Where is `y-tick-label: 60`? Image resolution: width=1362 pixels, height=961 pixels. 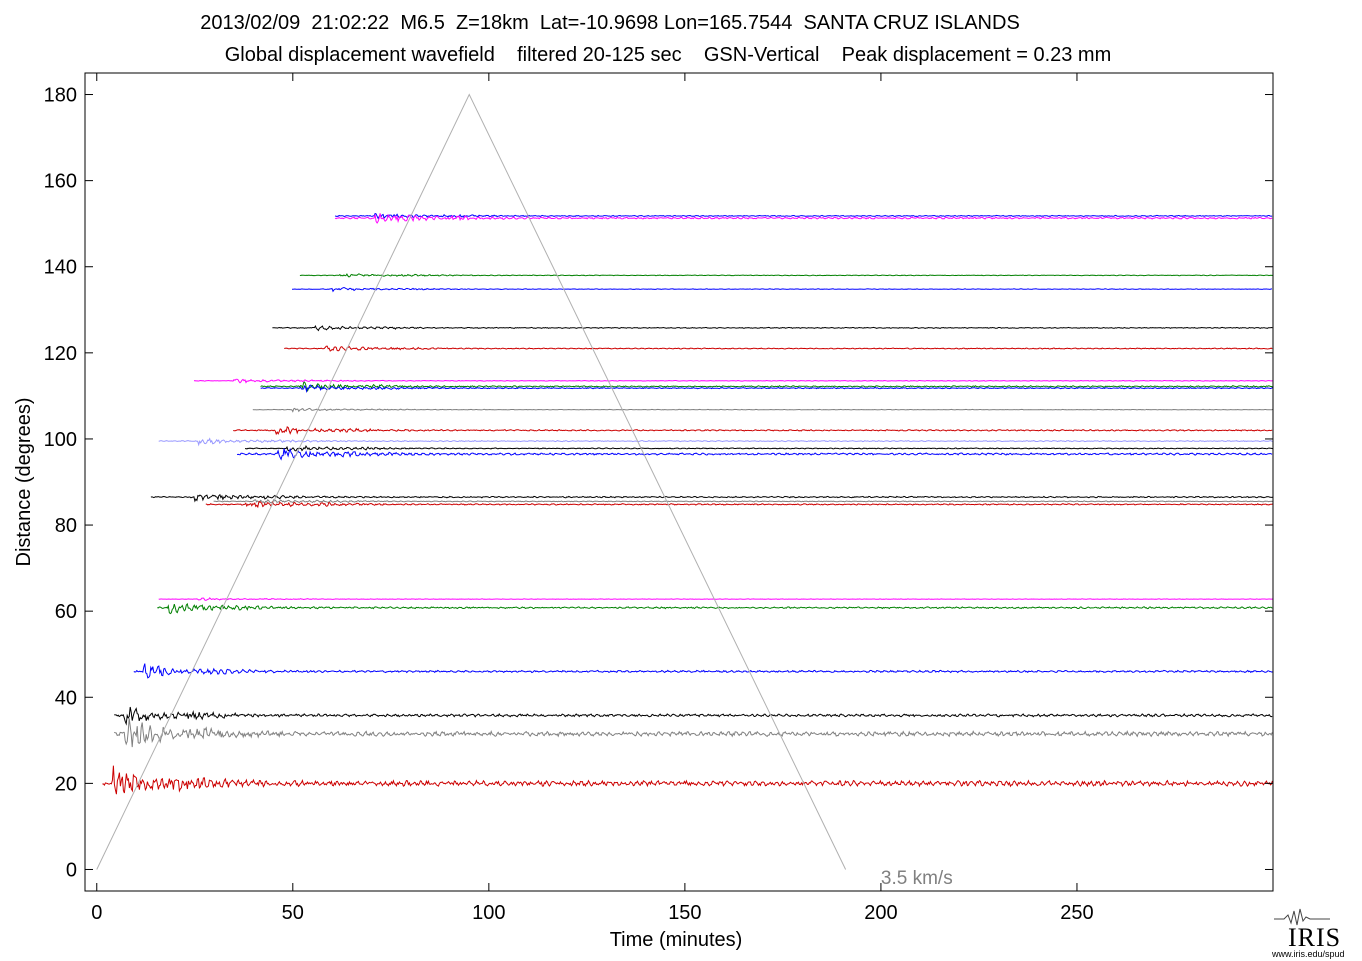 y-tick-label: 60 is located at coordinates (66, 612).